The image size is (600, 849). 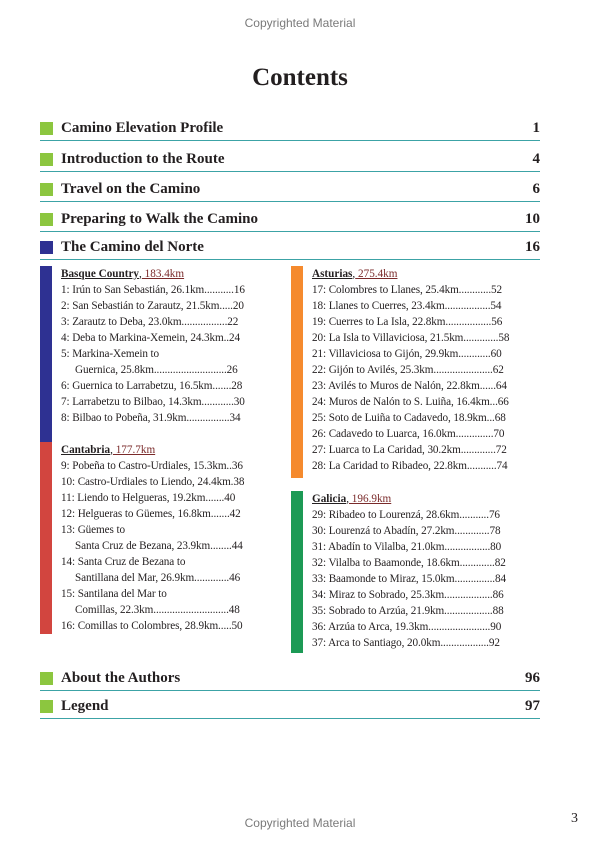 What do you see at coordinates (150, 338) in the screenshot?
I see `stage-entry: 4: Deba to Markina-Xemein, 24.3km..24` at bounding box center [150, 338].